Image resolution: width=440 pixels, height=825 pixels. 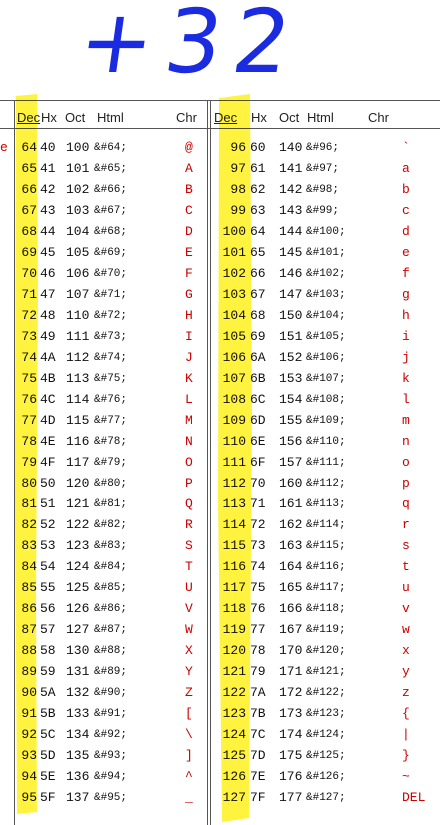 What do you see at coordinates (291, 651) in the screenshot?
I see `oct-cell: 170` at bounding box center [291, 651].